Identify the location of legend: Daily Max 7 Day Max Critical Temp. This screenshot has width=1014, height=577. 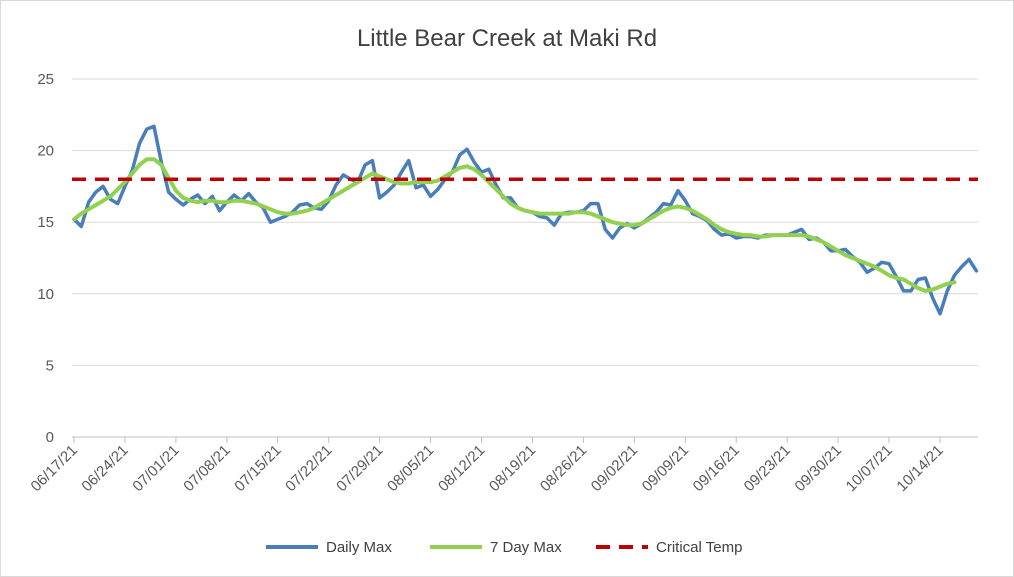
(504, 547).